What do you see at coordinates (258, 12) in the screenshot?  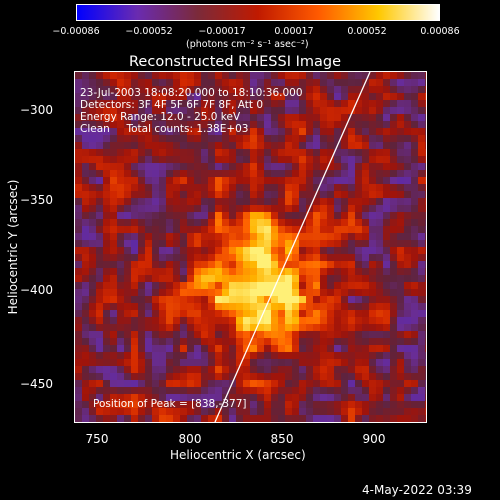 I see `colorbar` at bounding box center [258, 12].